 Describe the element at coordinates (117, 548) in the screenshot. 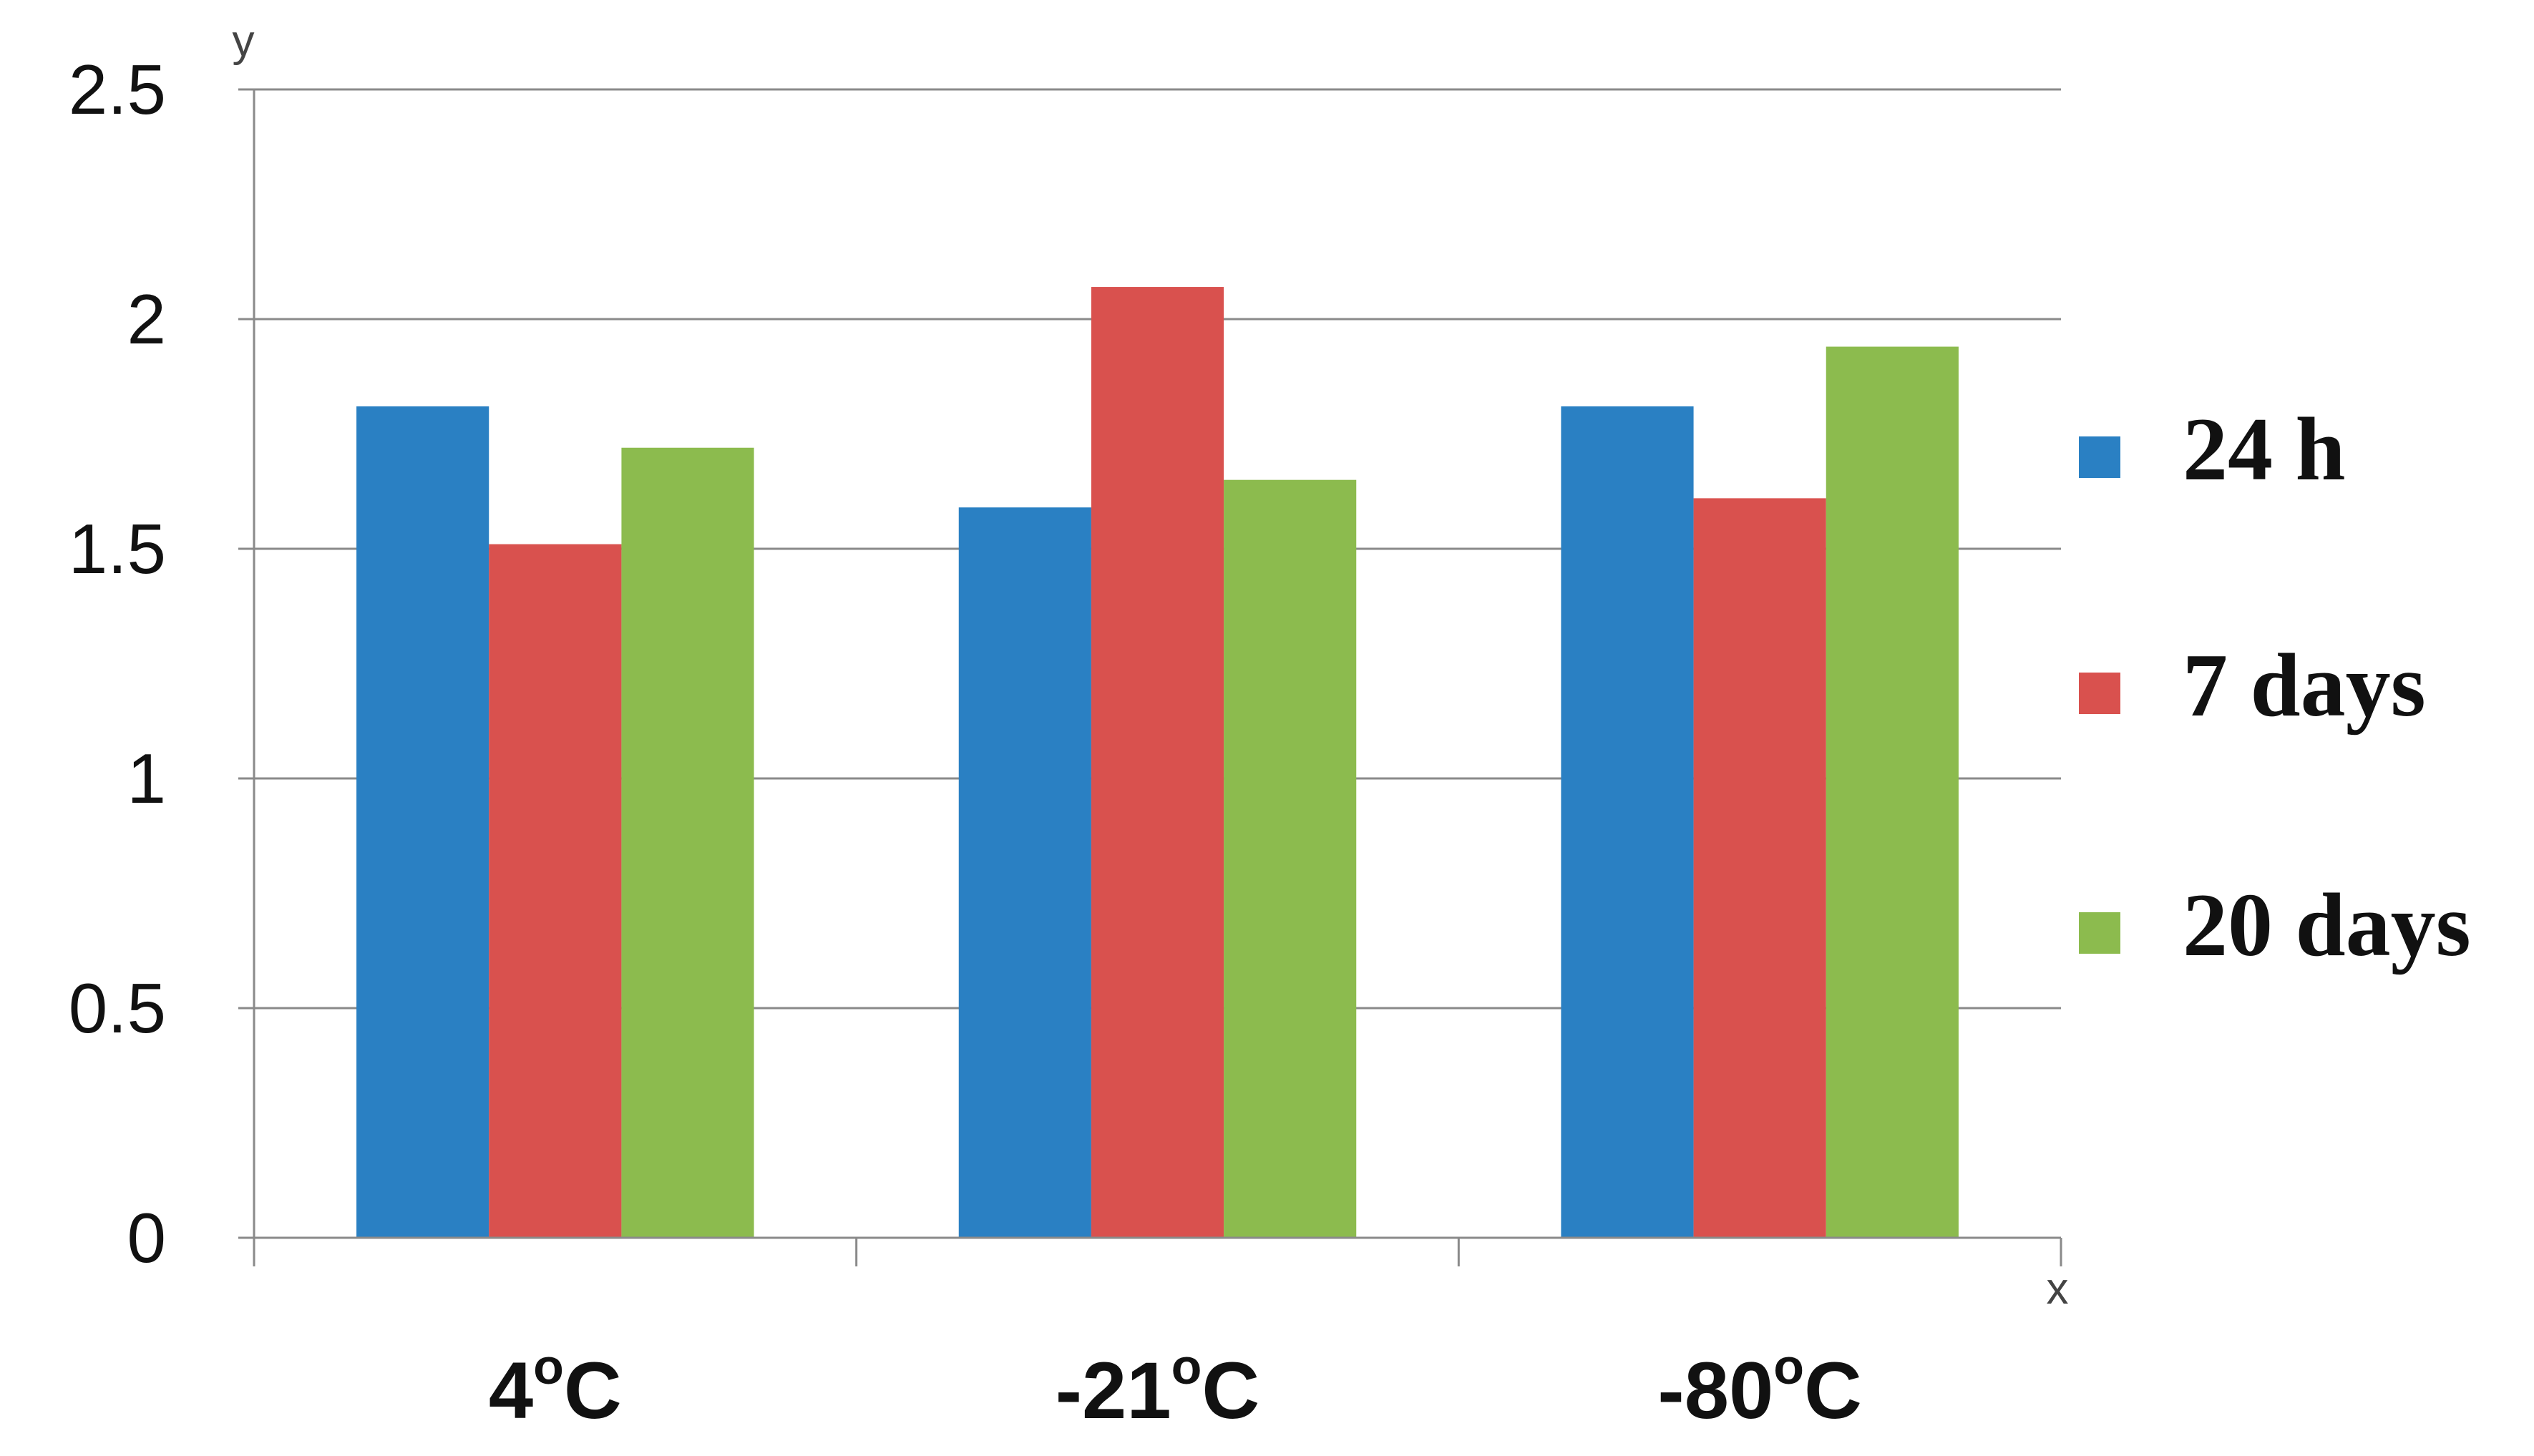

I see `y-tick-label: 1.5` at that location.